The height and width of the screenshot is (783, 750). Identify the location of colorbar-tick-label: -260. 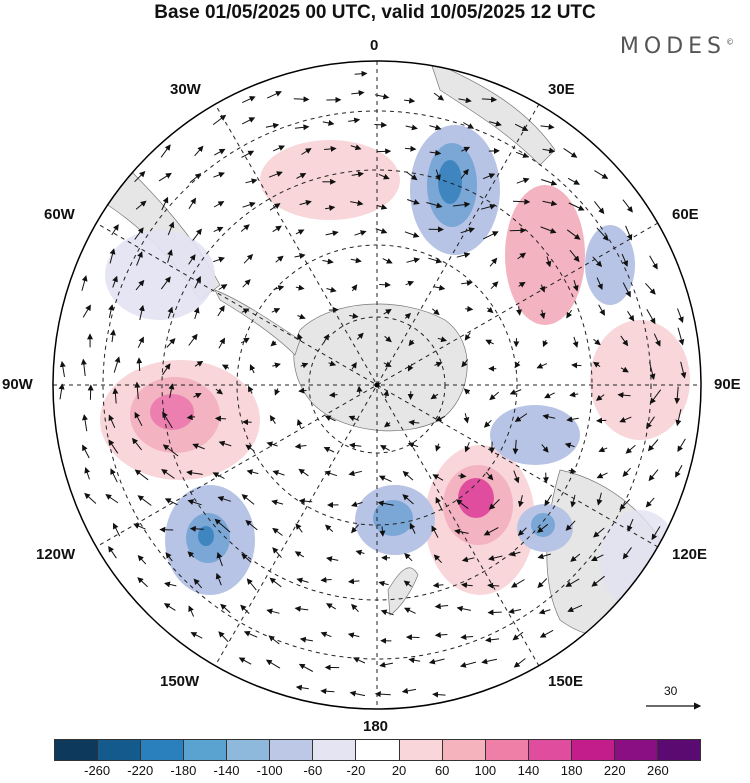
(97, 770).